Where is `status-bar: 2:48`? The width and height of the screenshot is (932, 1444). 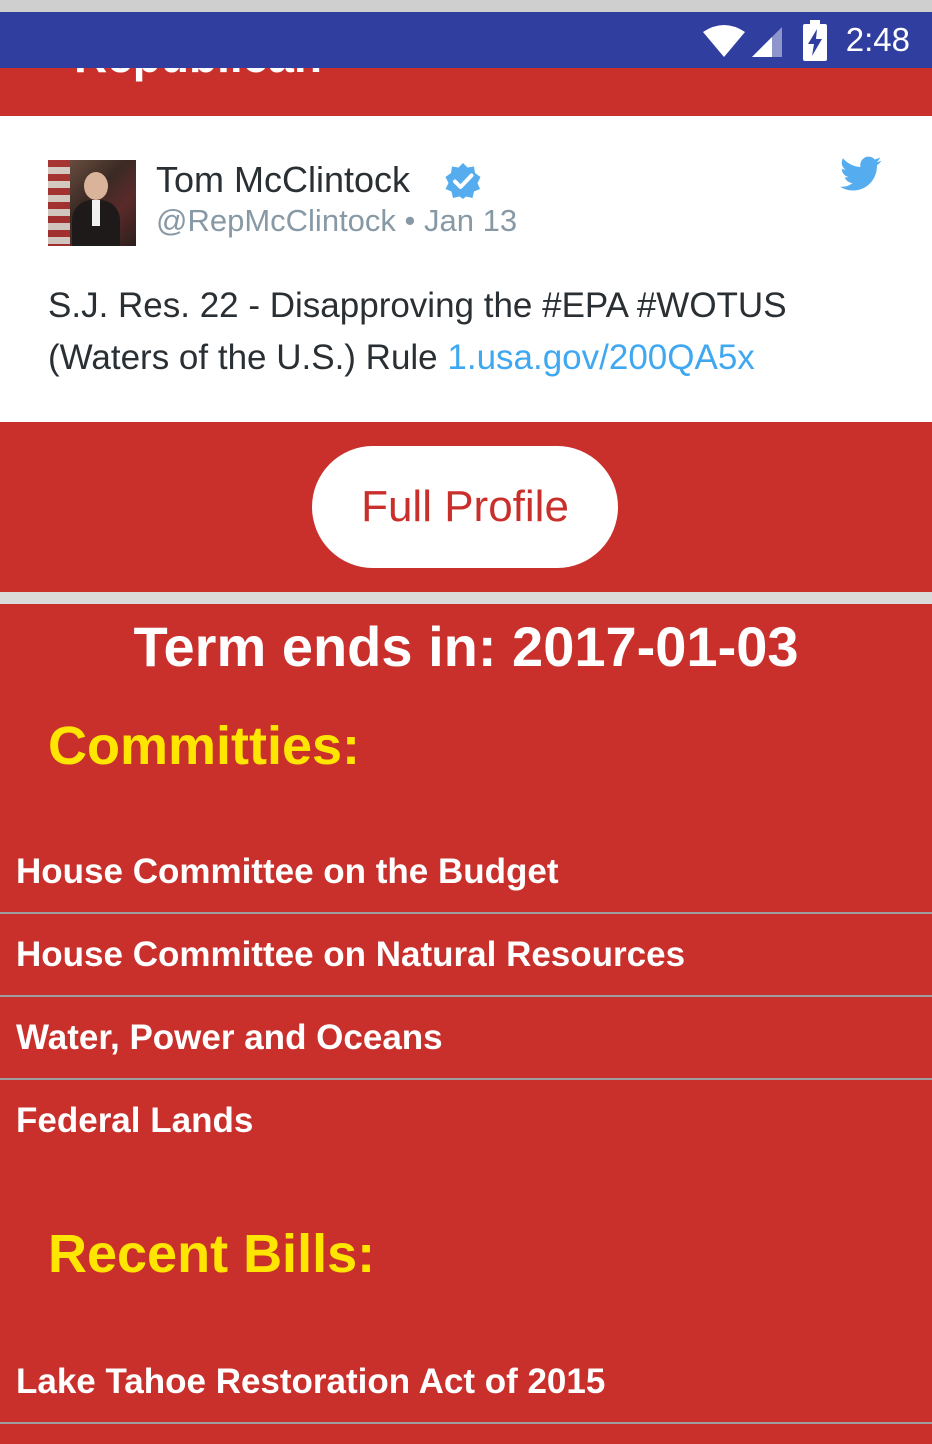 status-bar: 2:48 is located at coordinates (466, 40).